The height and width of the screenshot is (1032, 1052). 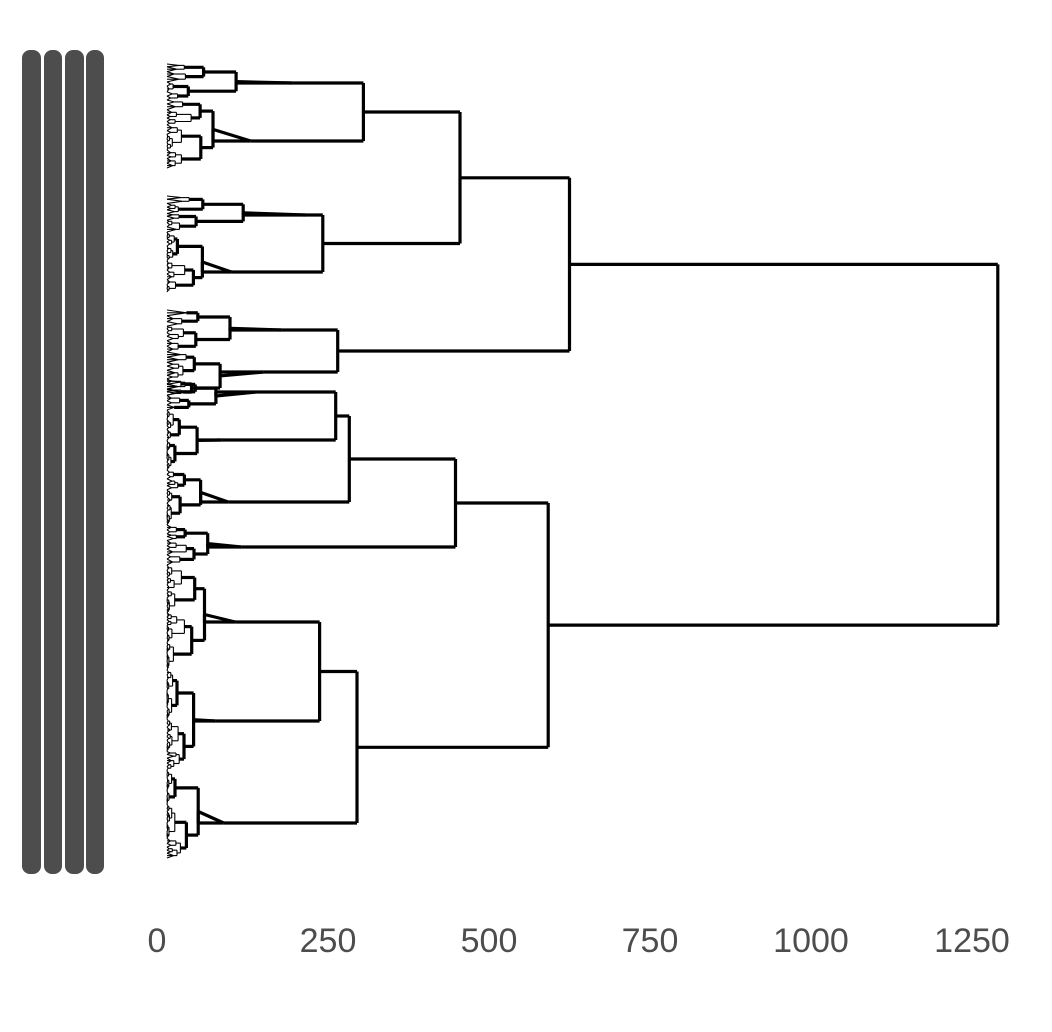 What do you see at coordinates (63, 462) in the screenshot?
I see `leaf-label-columns` at bounding box center [63, 462].